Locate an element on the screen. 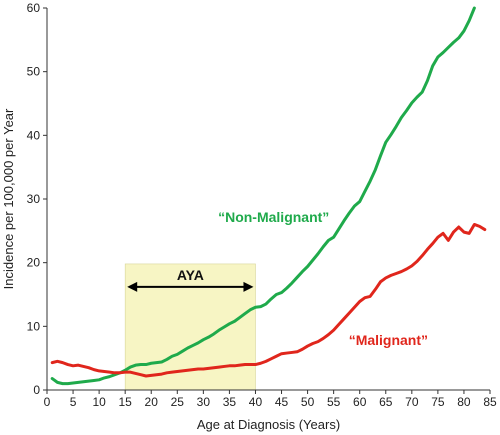 Image resolution: width=500 pixels, height=435 pixels. x-tick-label: 50 is located at coordinates (308, 402).